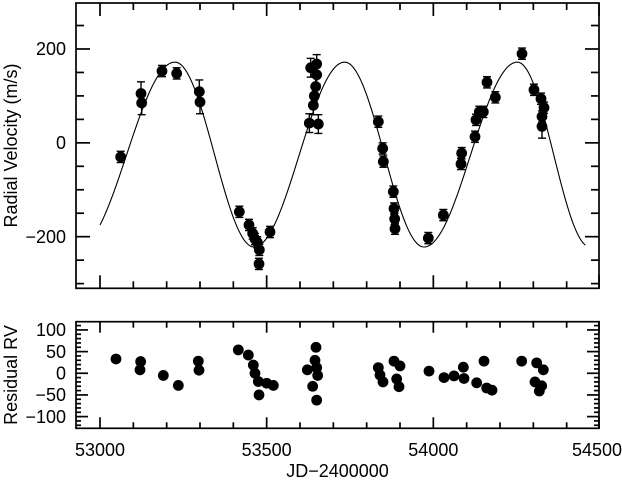 The image size is (622, 482). Describe the element at coordinates (45, 237) in the screenshot. I see `y-tick-label: −200` at that location.